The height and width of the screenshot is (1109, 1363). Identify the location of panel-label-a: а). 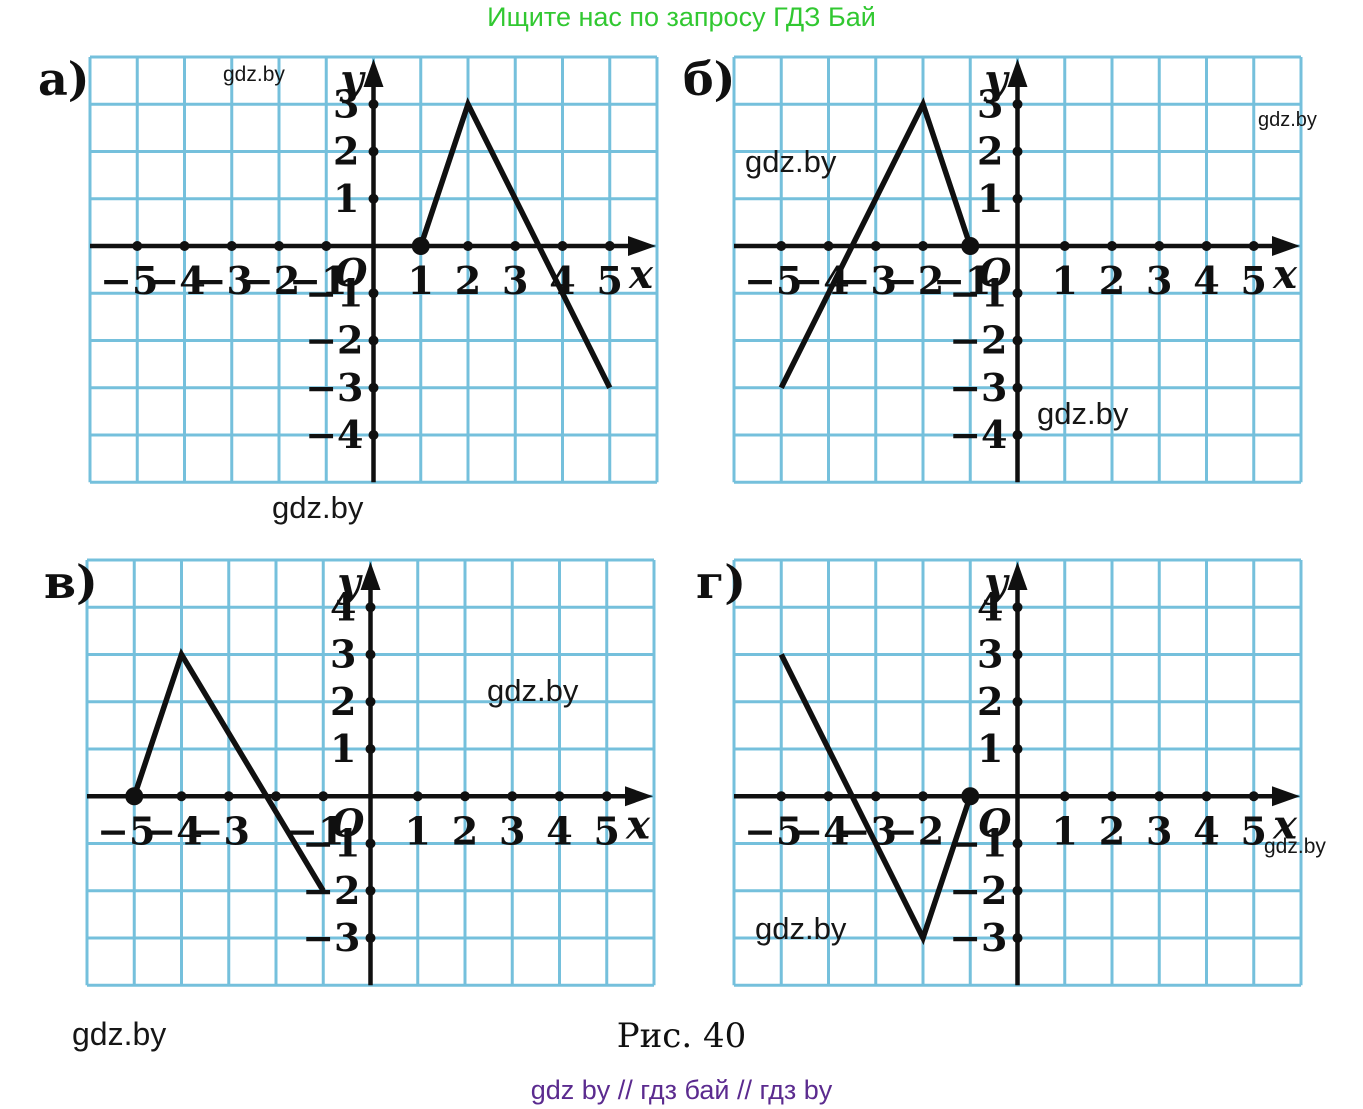
(64, 79).